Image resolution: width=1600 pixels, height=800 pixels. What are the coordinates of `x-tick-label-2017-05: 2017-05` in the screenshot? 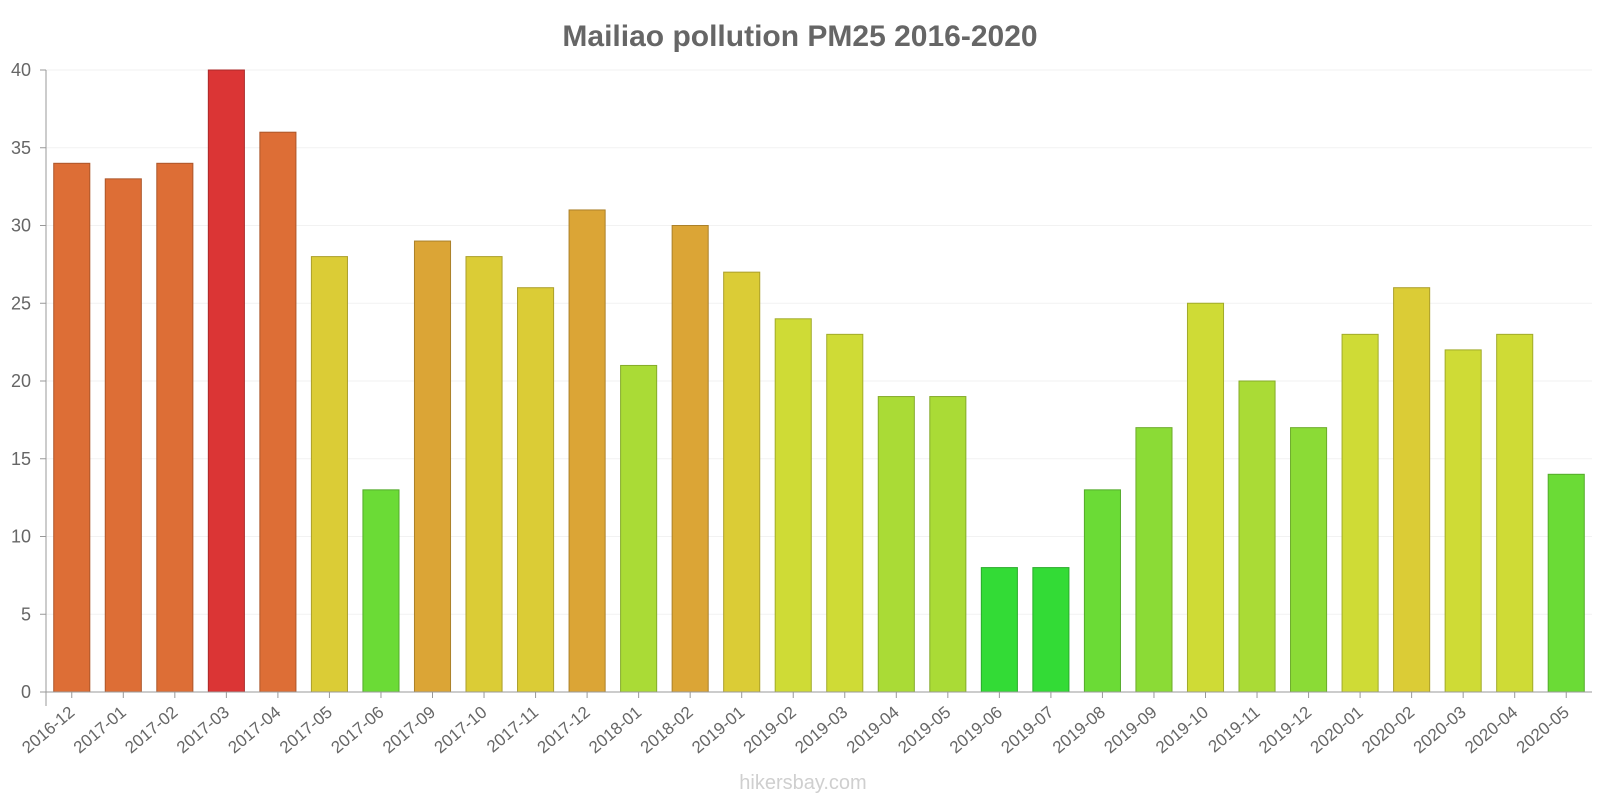 It's located at (306, 730).